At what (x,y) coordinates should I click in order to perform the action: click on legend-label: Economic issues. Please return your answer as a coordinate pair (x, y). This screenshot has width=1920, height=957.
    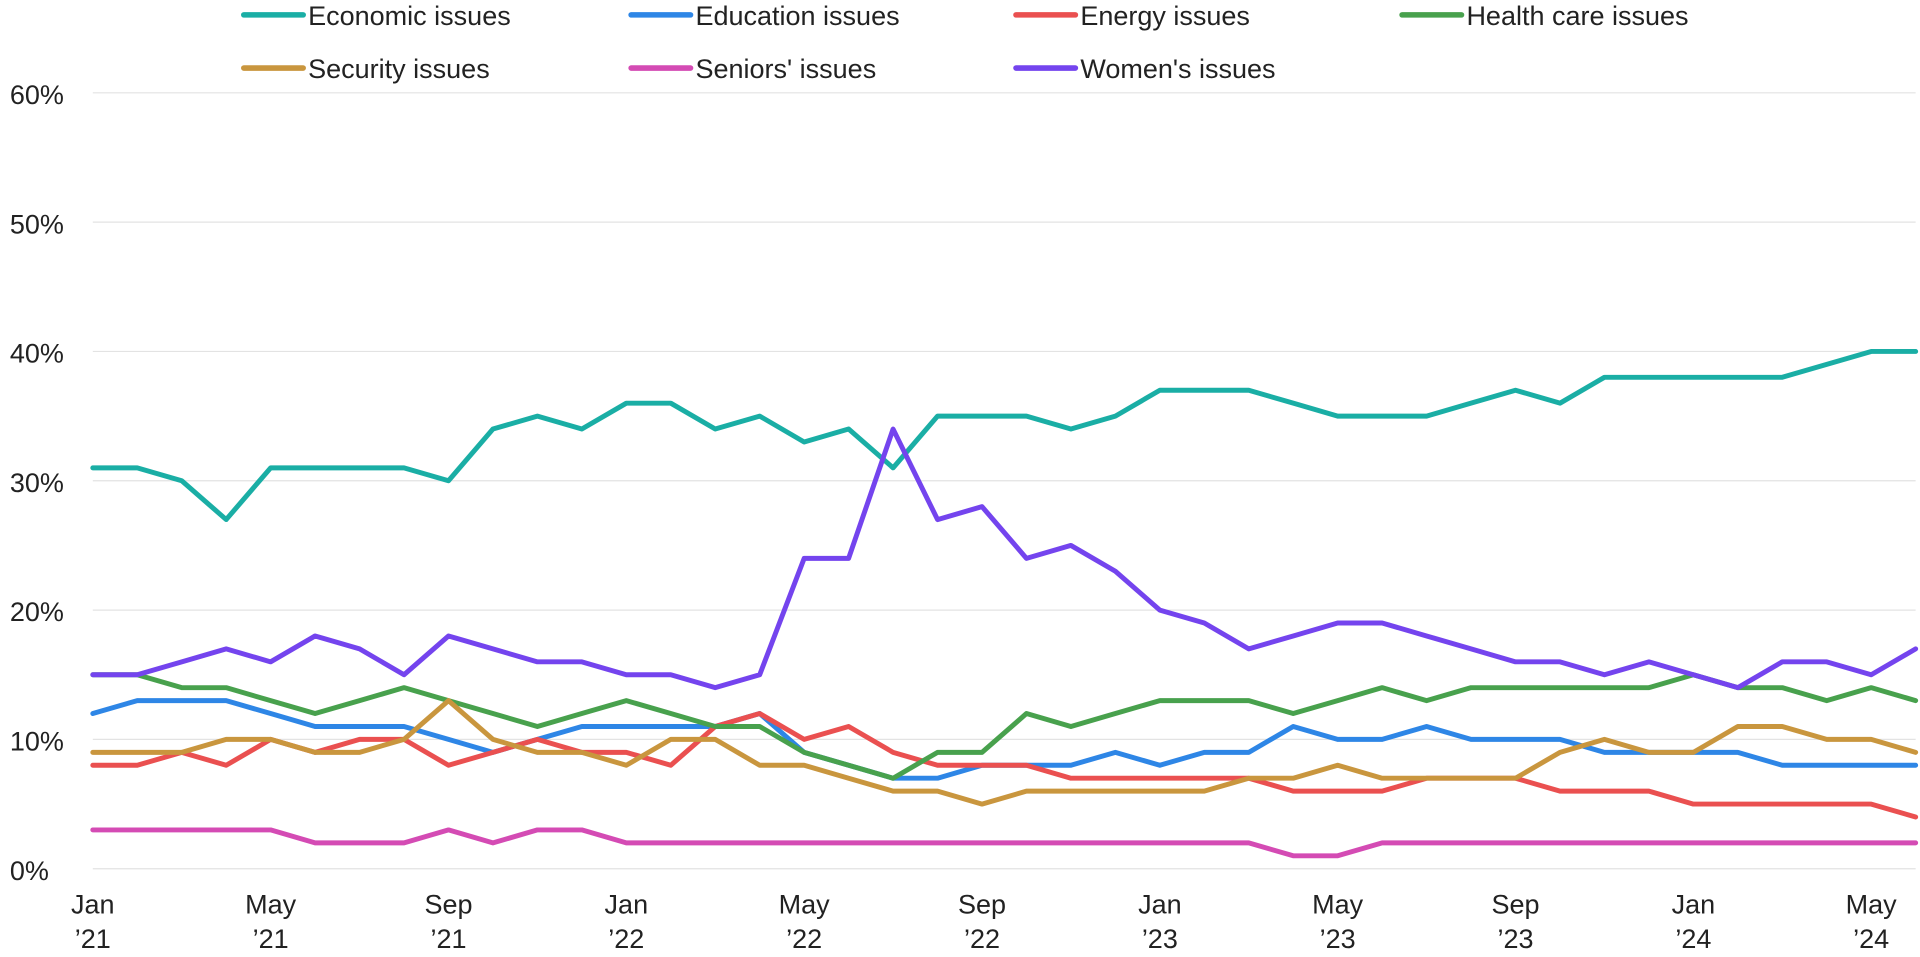
    Looking at the image, I should click on (409, 16).